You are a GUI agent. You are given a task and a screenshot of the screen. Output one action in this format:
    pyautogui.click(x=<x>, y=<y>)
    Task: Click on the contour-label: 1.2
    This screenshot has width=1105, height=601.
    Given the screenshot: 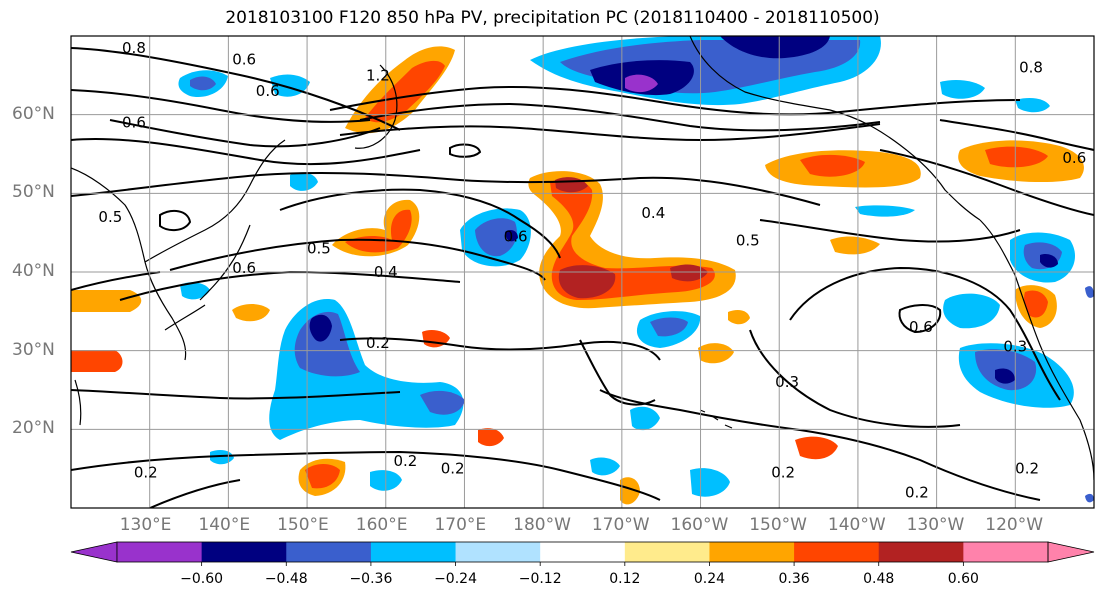 What is the action you would take?
    pyautogui.click(x=378, y=75)
    